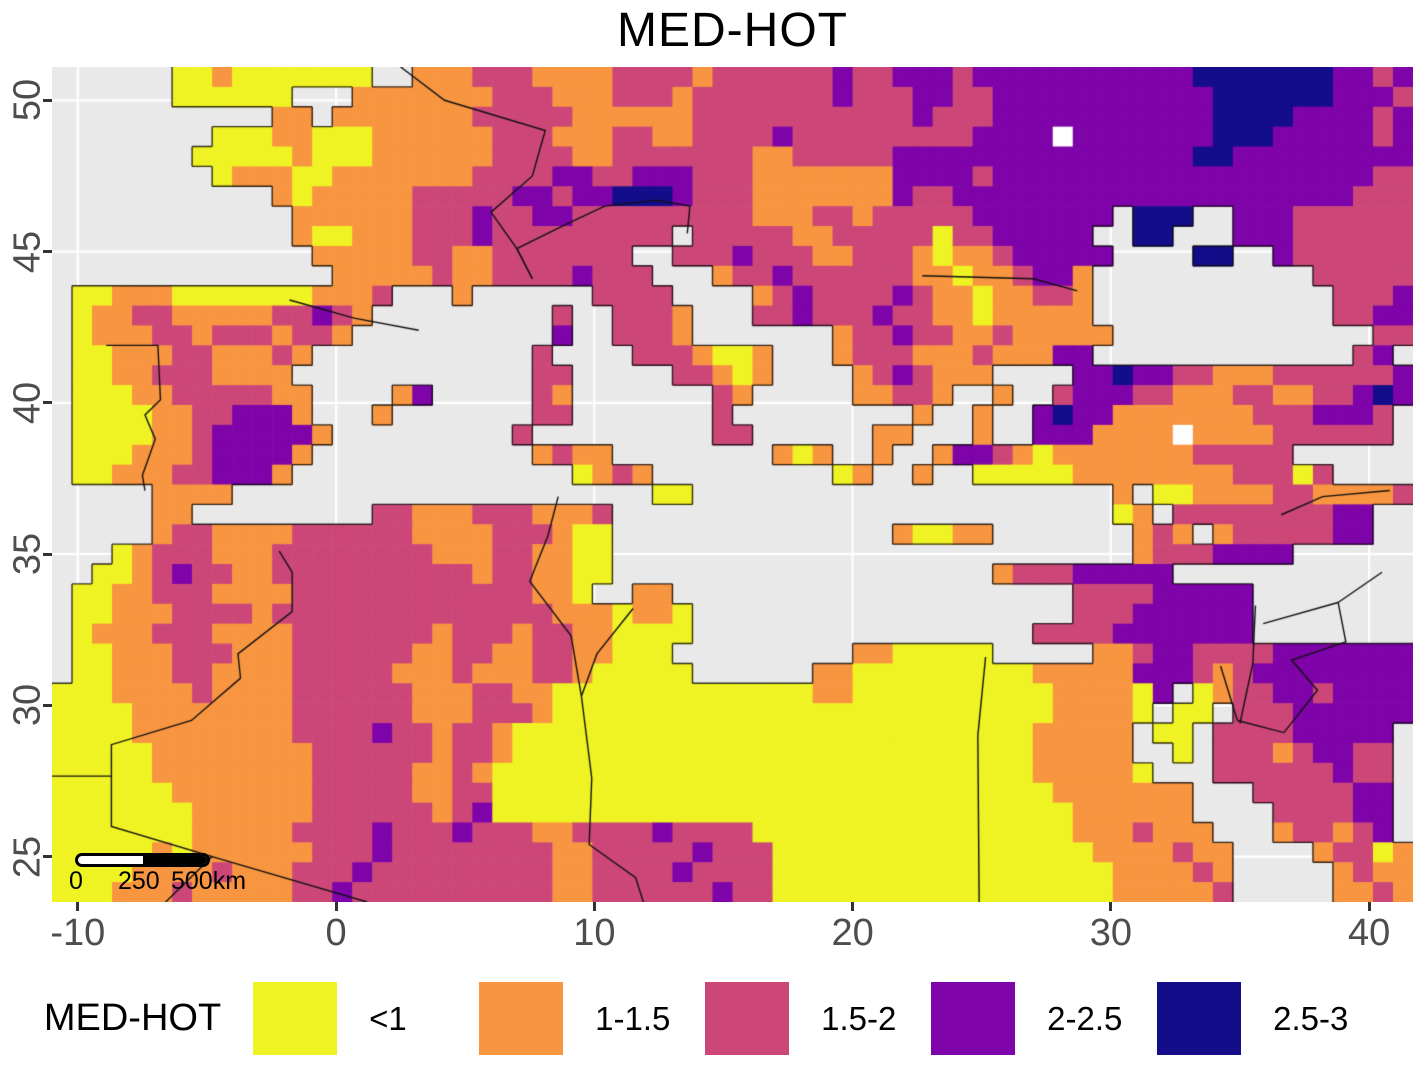 This screenshot has height=1080, width=1413. Describe the element at coordinates (359, 1018) in the screenshot. I see `legend-item: <1` at that location.